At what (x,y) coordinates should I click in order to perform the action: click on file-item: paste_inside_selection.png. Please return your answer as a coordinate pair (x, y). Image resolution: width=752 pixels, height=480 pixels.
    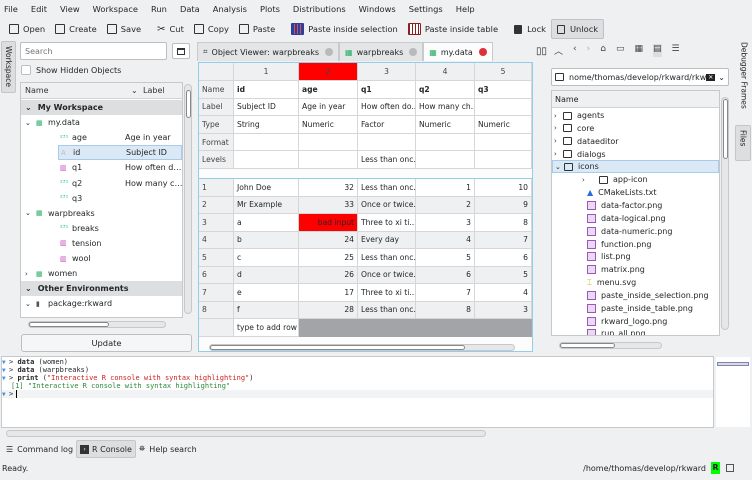
    Looking at the image, I should click on (635, 295).